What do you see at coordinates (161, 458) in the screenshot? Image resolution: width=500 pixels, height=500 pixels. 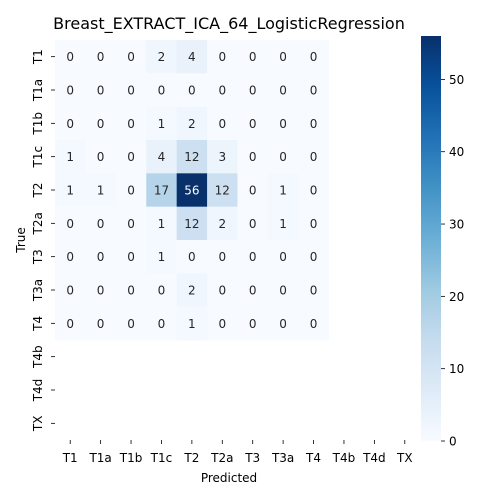 I see `x-tick-label: T1c` at bounding box center [161, 458].